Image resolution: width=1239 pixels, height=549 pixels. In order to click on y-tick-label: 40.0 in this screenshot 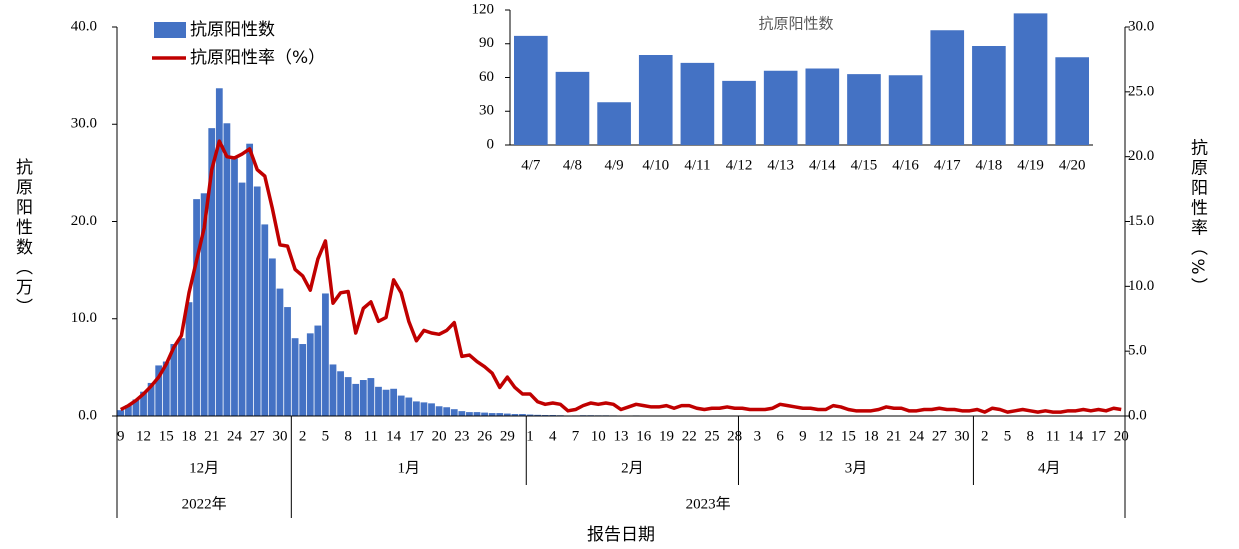, I will do `click(84, 26)`.